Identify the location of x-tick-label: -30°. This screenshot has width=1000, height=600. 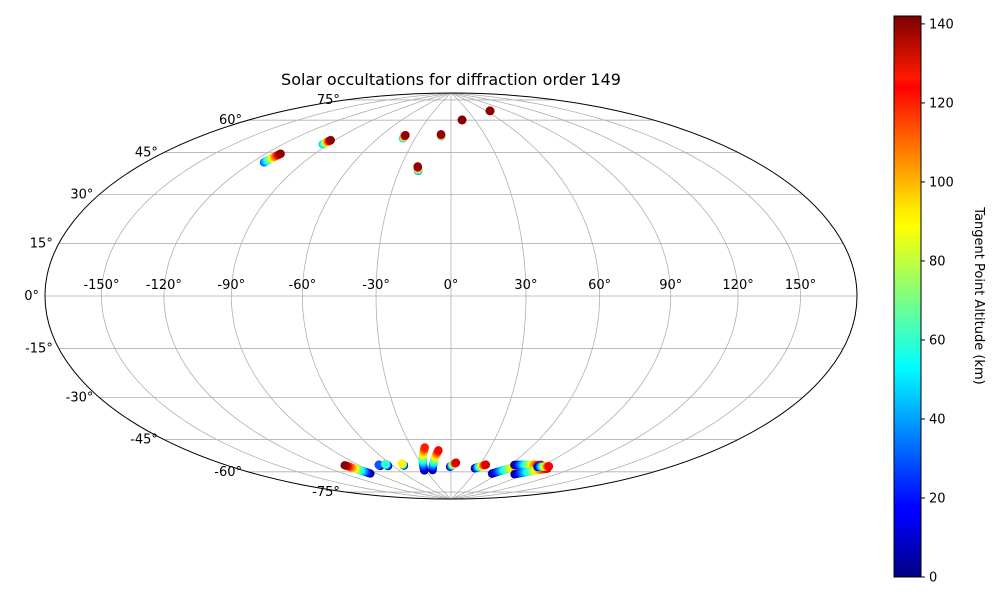
(376, 285).